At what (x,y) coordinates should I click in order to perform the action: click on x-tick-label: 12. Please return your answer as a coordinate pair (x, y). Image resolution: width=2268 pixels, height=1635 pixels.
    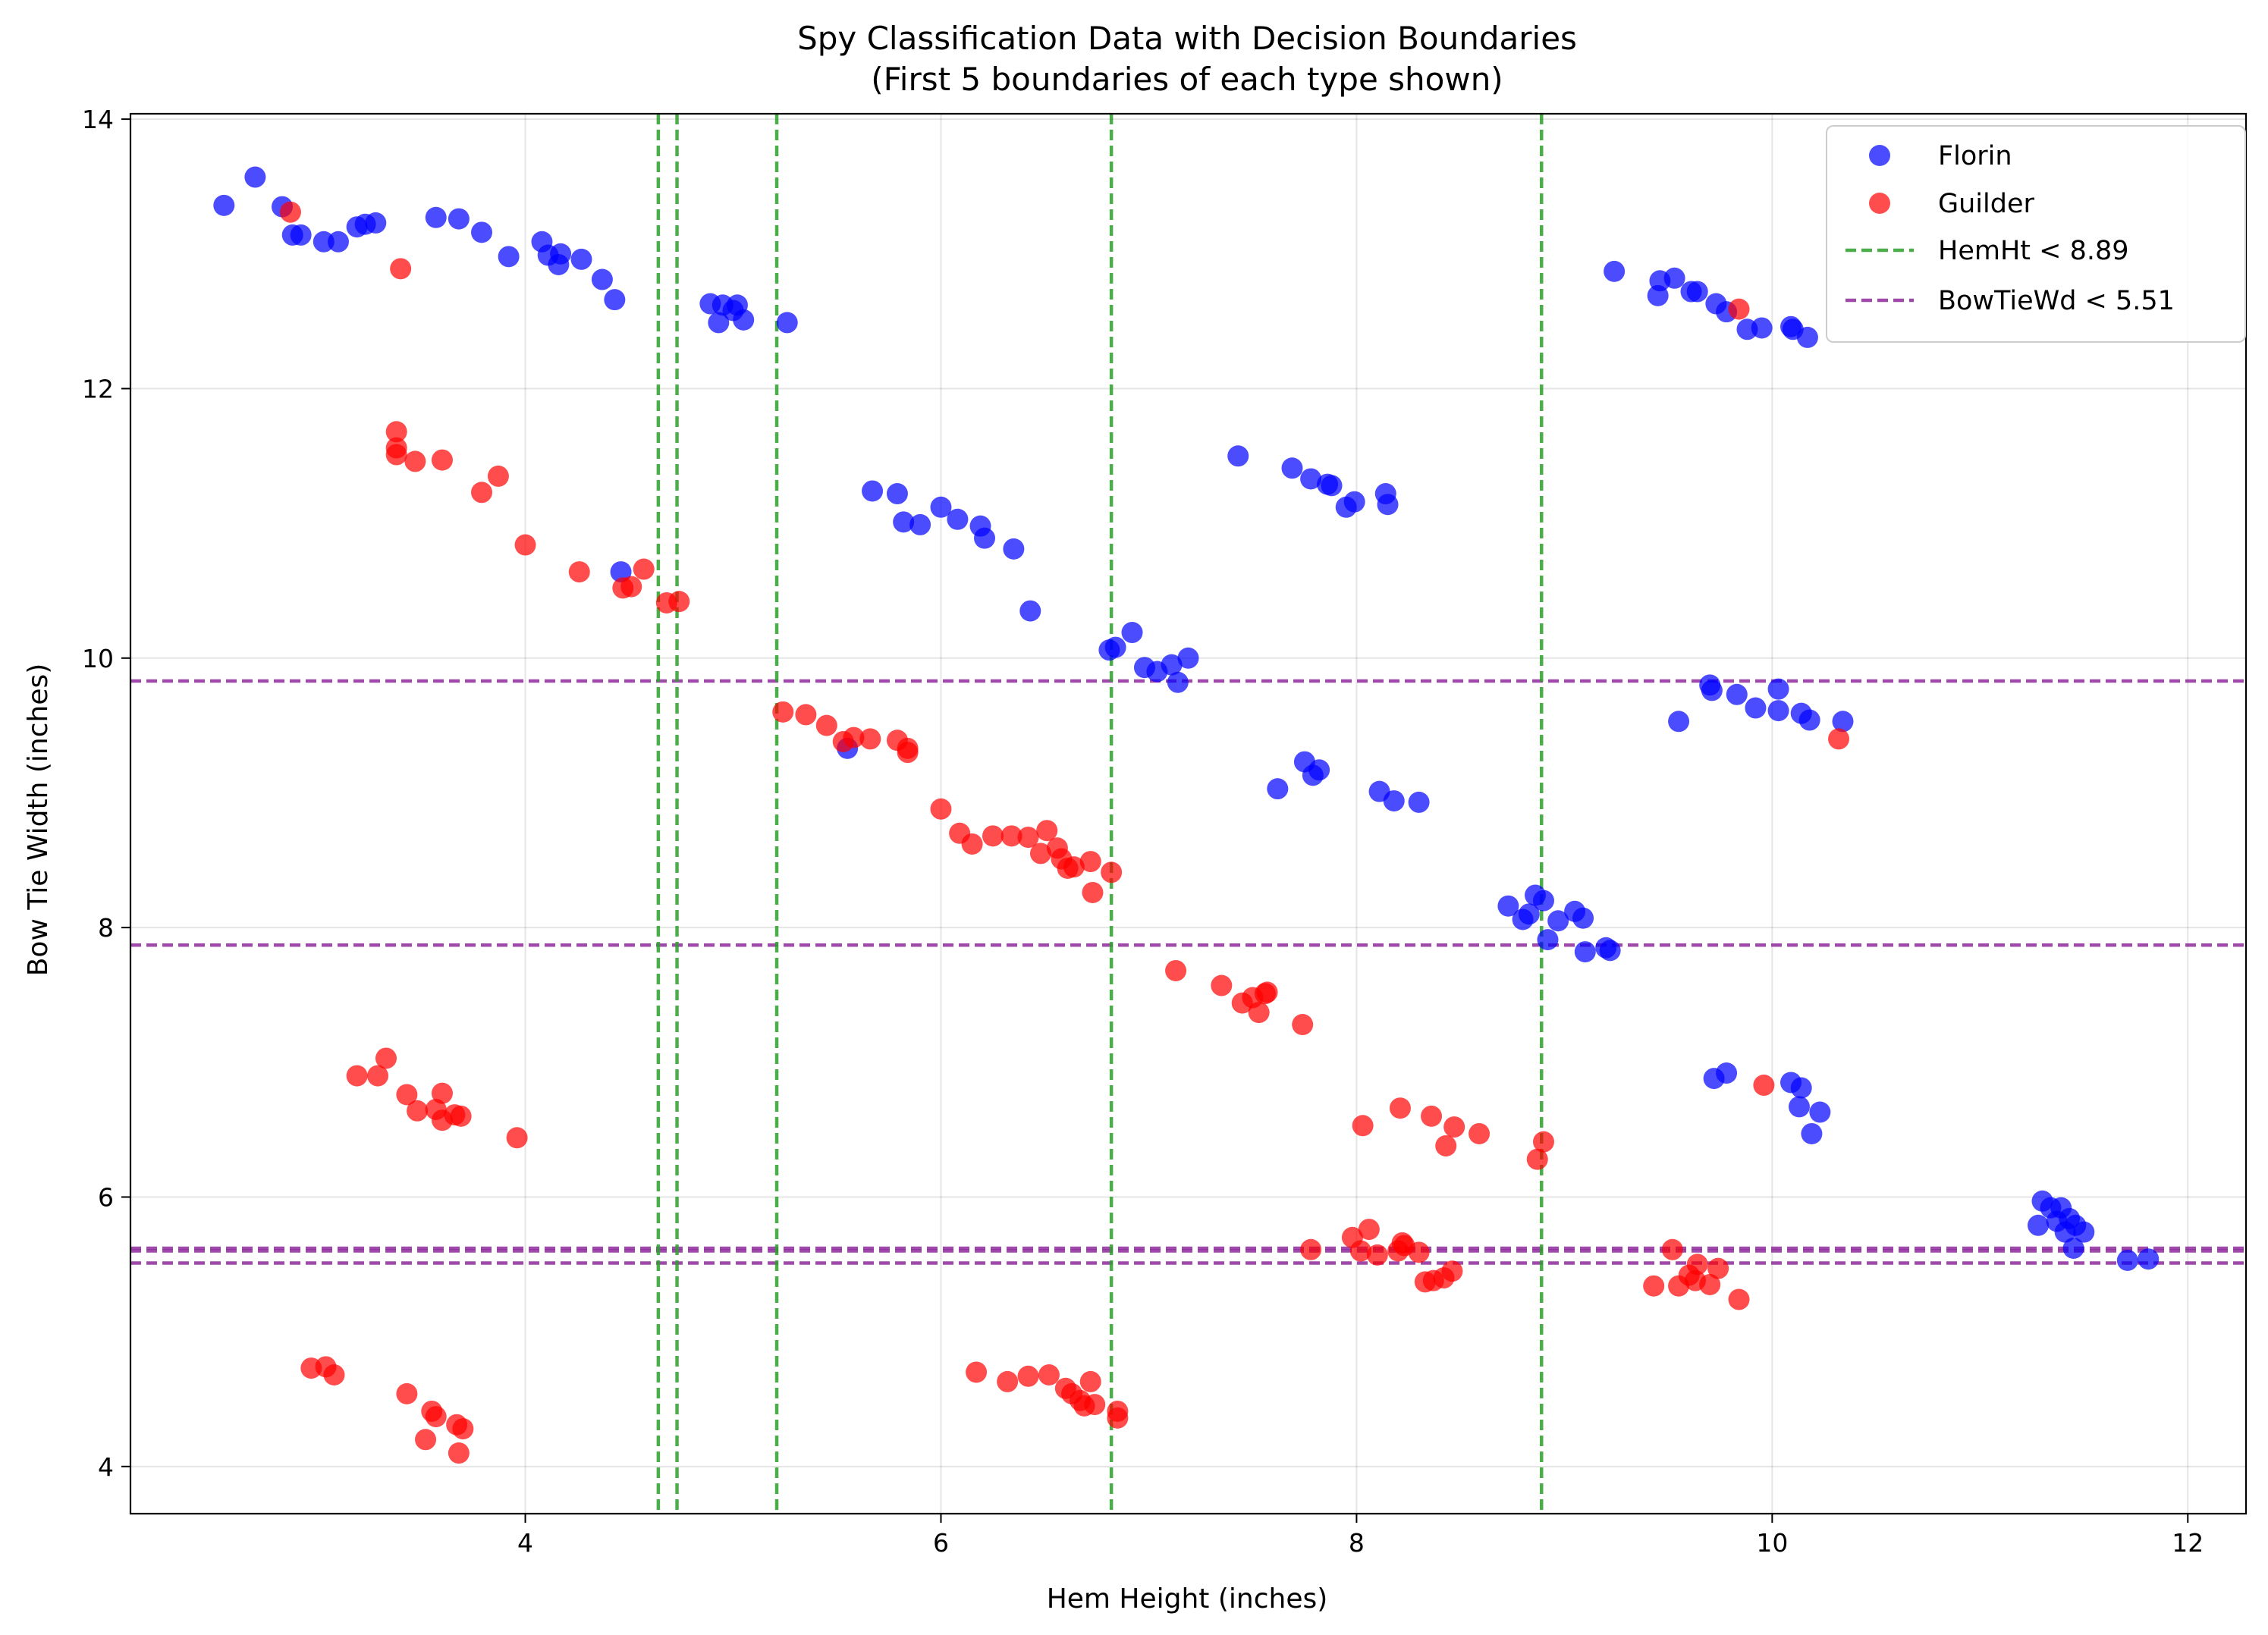
    Looking at the image, I should click on (2188, 1543).